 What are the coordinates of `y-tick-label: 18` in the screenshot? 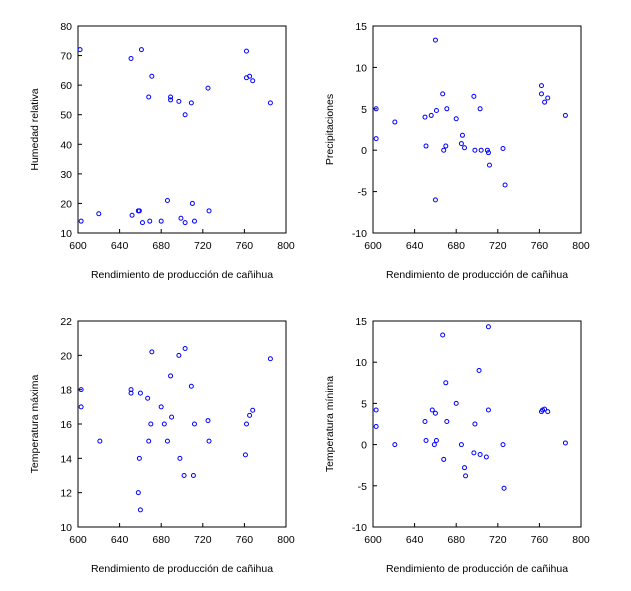 It's located at (66, 391).